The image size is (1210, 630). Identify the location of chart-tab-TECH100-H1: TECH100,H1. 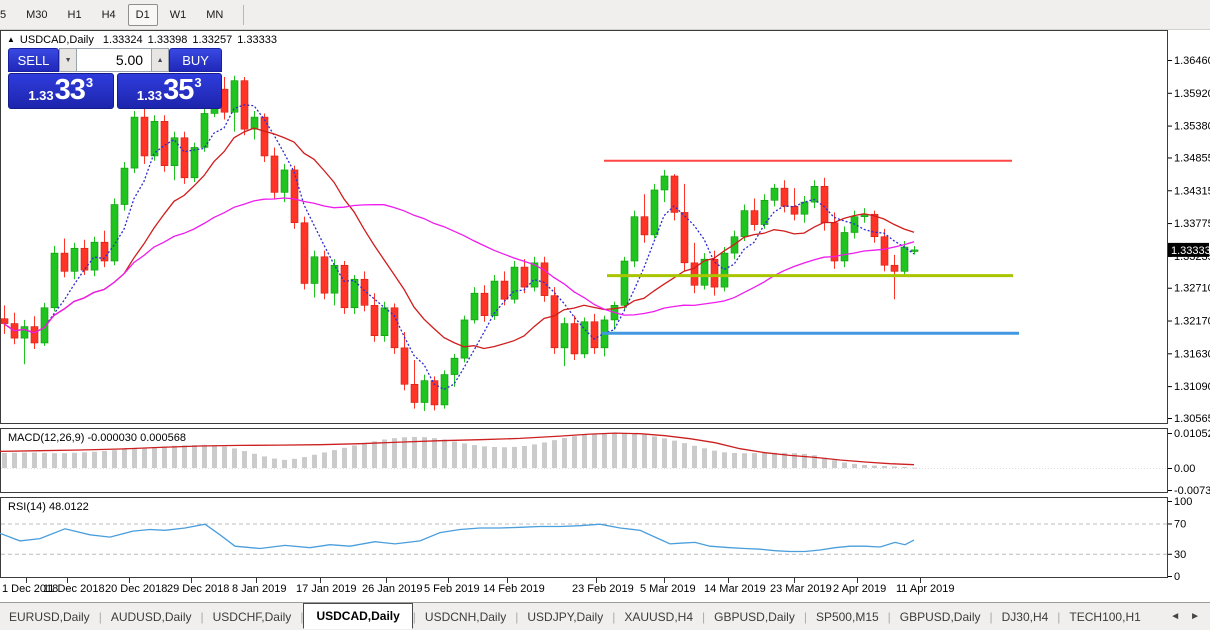
(1105, 616).